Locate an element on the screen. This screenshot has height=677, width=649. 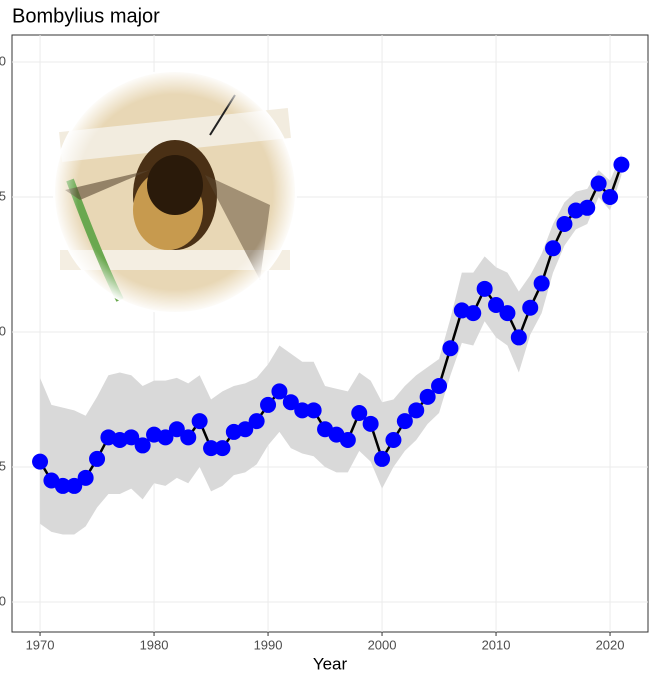
x-tick-label: 1970 is located at coordinates (40, 644).